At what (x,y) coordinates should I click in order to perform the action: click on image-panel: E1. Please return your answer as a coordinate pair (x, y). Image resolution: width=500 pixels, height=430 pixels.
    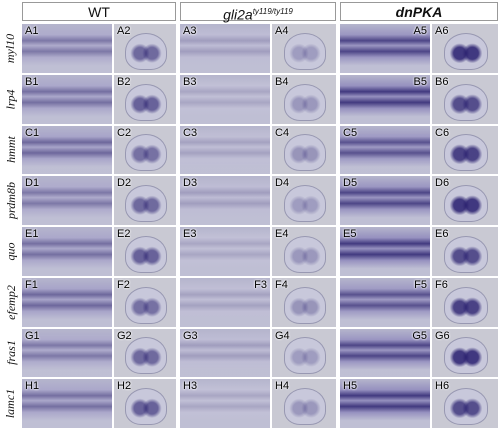
    Looking at the image, I should click on (67, 251).